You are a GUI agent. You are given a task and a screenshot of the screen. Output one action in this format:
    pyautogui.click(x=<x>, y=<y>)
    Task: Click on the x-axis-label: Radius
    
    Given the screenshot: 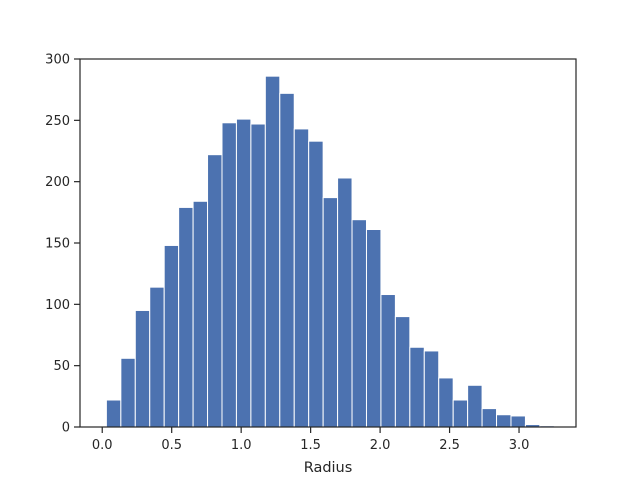 What is the action you would take?
    pyautogui.click(x=328, y=468)
    